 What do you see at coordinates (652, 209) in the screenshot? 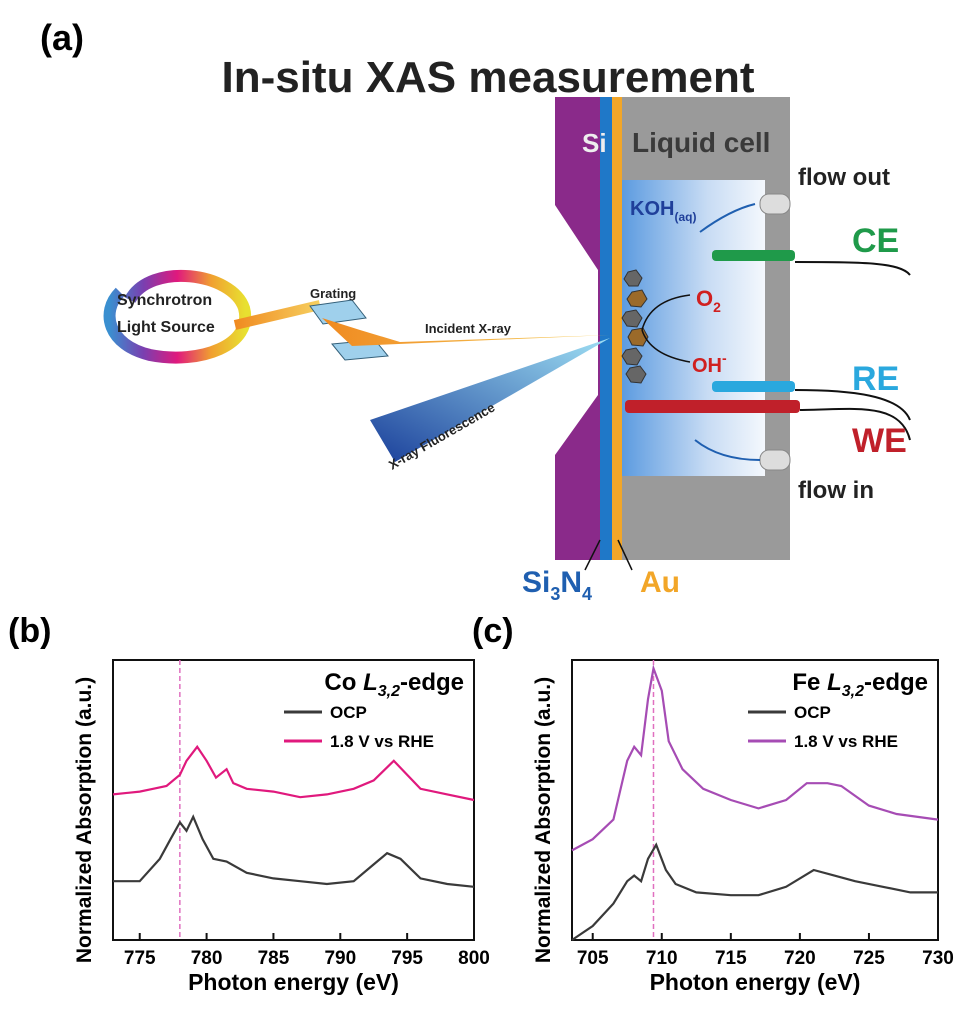
I see `label: KOH` at bounding box center [652, 209].